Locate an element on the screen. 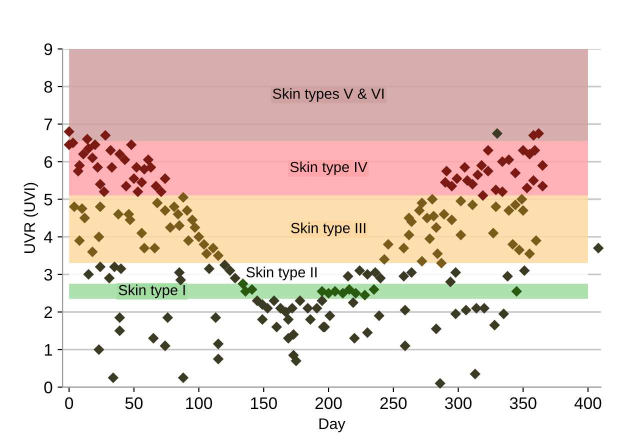  y-tick-label: 3 is located at coordinates (48, 274).